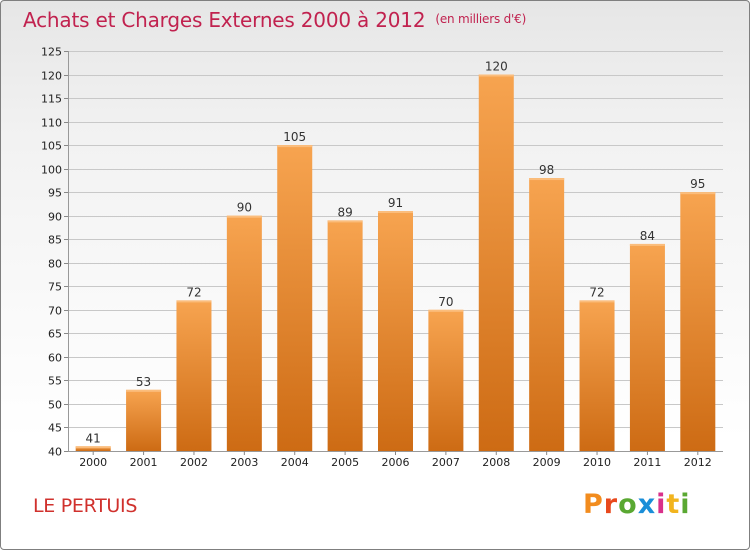  What do you see at coordinates (143, 382) in the screenshot?
I see `data-label: 53` at bounding box center [143, 382].